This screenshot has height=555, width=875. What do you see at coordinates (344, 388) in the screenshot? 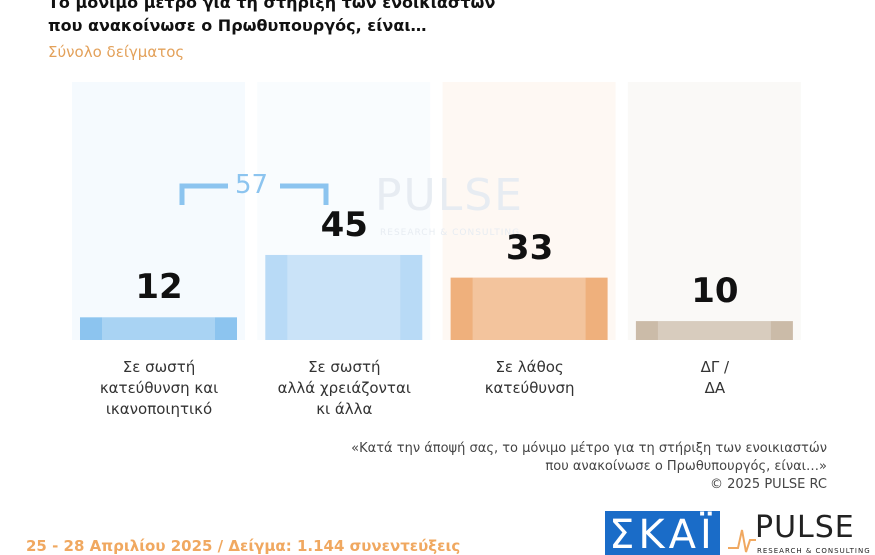
I see `category-label: Σε σωστή αλλά χρειάζονται κι άλλα` at bounding box center [344, 388].